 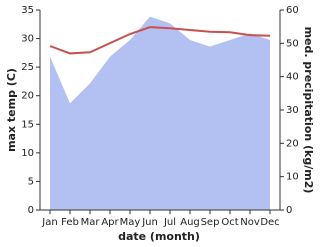 What do you see at coordinates (27, 39) in the screenshot?
I see `y-tick-label: 30` at bounding box center [27, 39].